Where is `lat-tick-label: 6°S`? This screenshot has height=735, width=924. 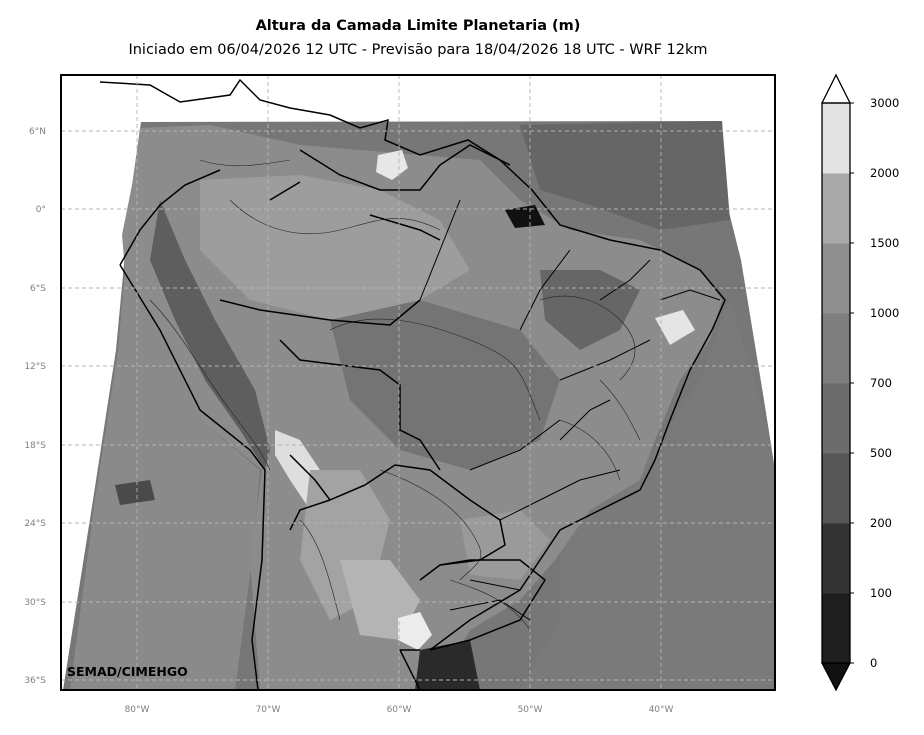
lat-tick-label: 6°S is located at coordinates (38, 289).